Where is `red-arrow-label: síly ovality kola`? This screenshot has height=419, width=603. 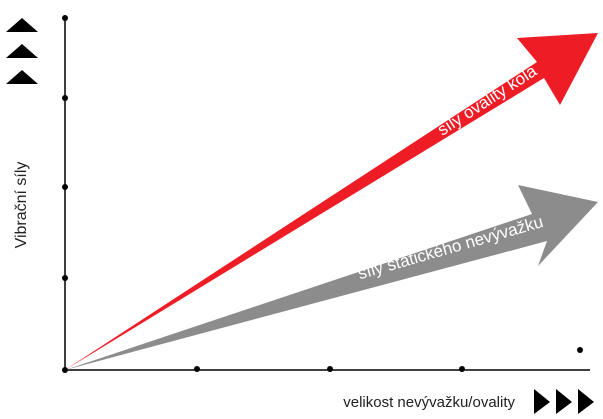
red-arrow-label: síly ovality kola is located at coordinates (487, 100).